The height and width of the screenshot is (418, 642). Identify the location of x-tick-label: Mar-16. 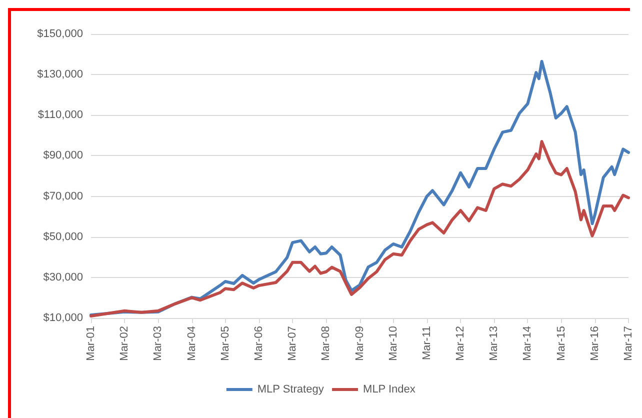
(594, 343).